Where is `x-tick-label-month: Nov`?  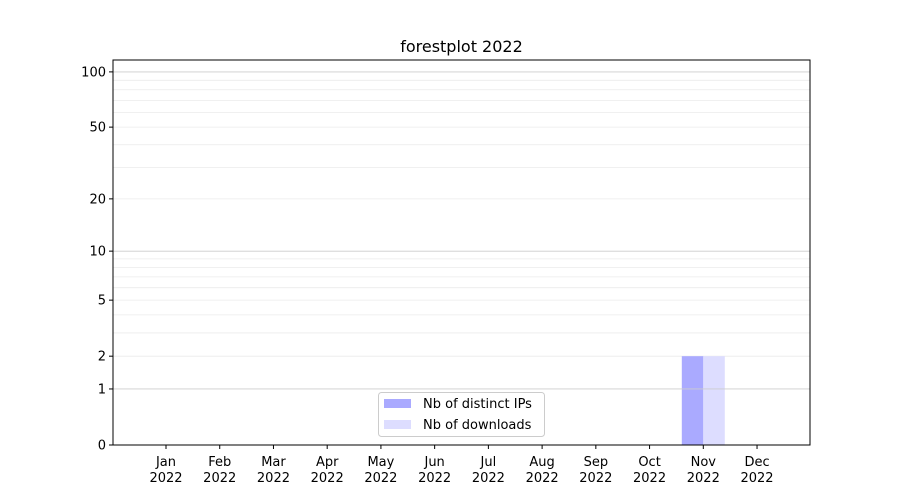
x-tick-label-month: Nov is located at coordinates (704, 462).